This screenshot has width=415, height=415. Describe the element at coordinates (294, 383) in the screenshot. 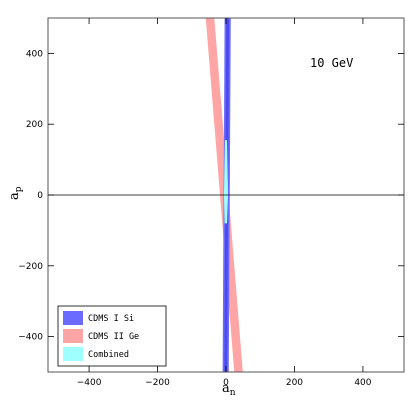

I see `x-tick-label: 200` at that location.